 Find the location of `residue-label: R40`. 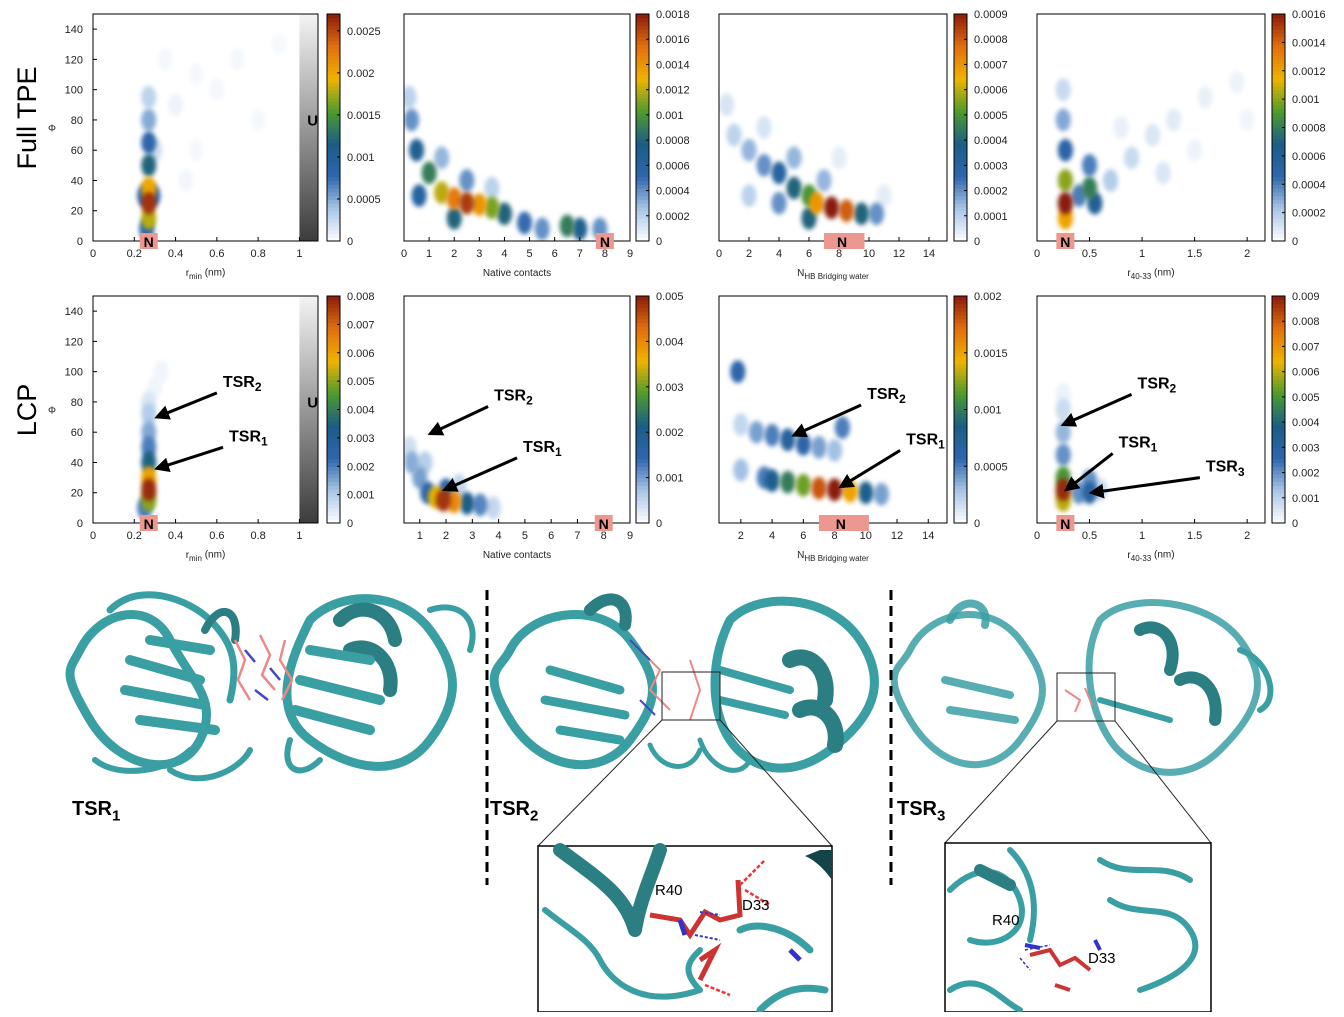

residue-label: R40 is located at coordinates (1006, 920).